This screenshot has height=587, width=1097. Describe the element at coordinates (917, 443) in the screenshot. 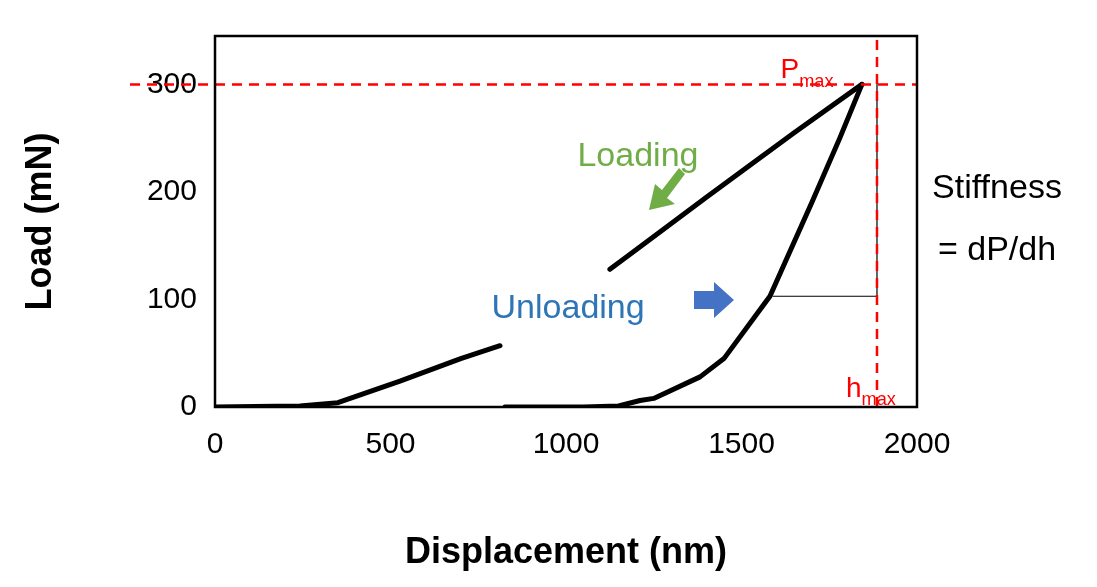

I see `x-tick-label: 2000` at that location.